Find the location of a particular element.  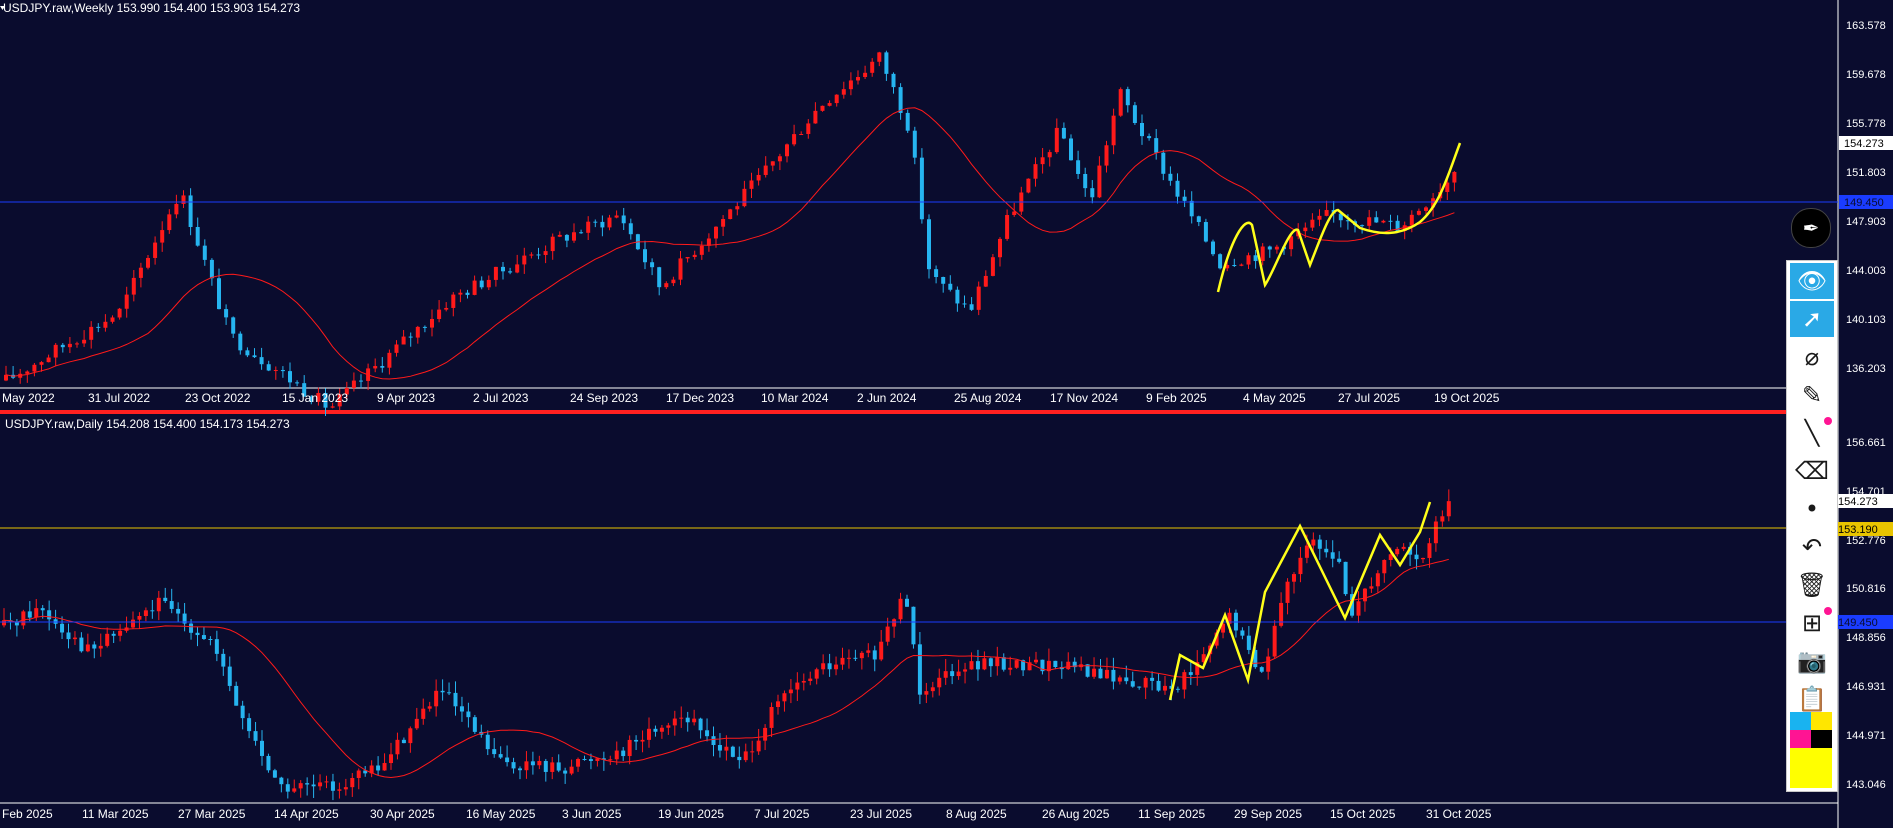

weekly-date-label: 25 Aug 2024 is located at coordinates (988, 398).